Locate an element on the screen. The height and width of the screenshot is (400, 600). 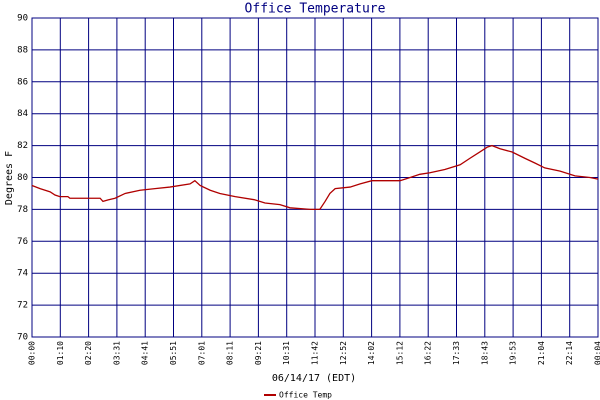
x-tick-label: 03:31 is located at coordinates (116, 353).